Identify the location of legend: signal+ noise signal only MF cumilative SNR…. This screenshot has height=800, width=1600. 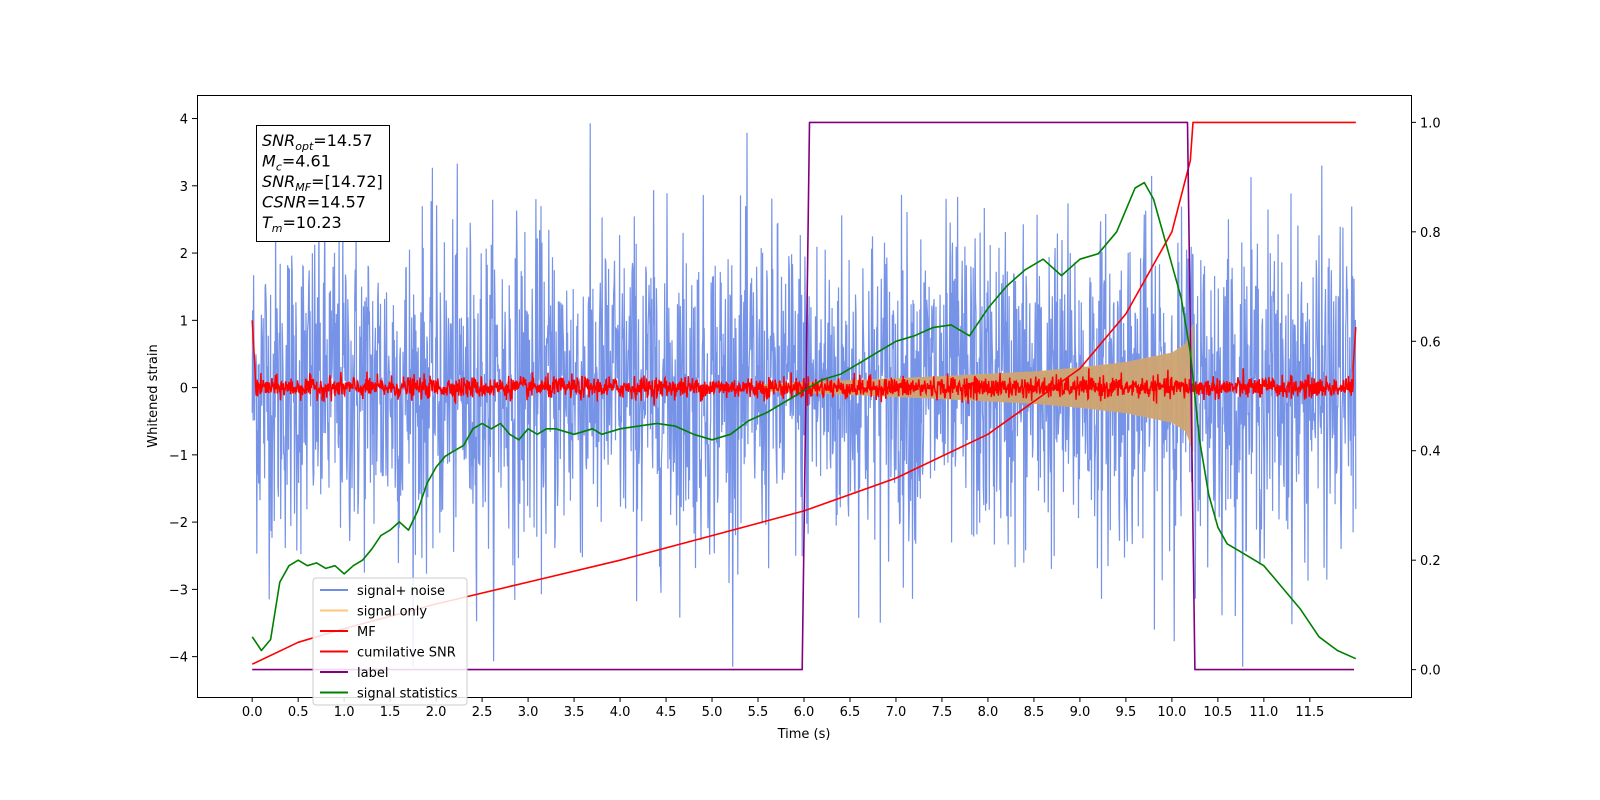
(390, 641).